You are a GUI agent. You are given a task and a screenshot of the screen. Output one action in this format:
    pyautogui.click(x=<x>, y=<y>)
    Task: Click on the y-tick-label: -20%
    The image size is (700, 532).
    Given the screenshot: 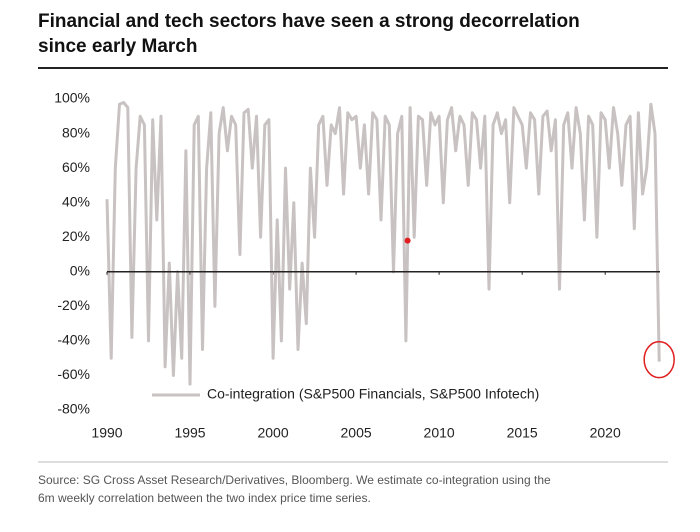 What is the action you would take?
    pyautogui.click(x=73, y=305)
    